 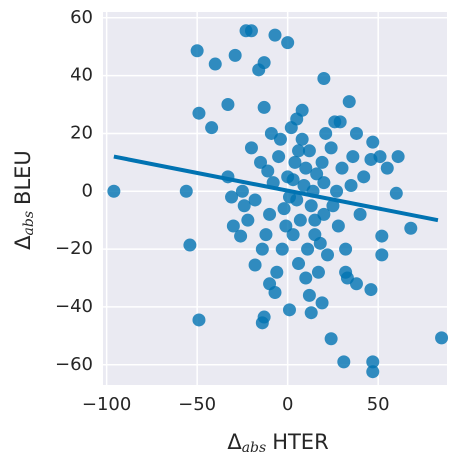 I want to click on x-label-main: Δ, so click(x=234, y=442).